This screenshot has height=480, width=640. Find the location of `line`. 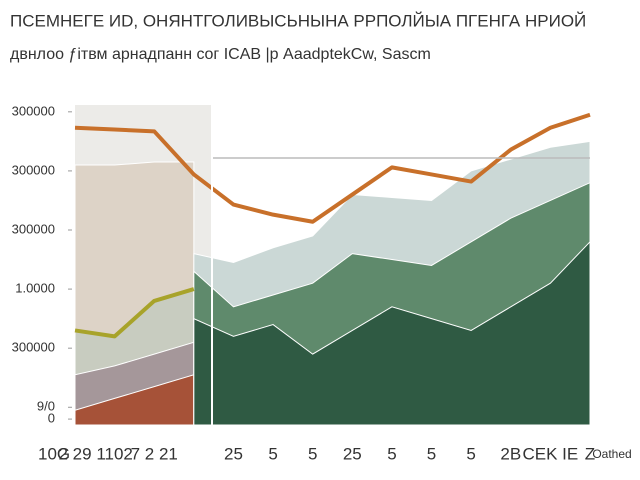

line is located at coordinates (134, 313).